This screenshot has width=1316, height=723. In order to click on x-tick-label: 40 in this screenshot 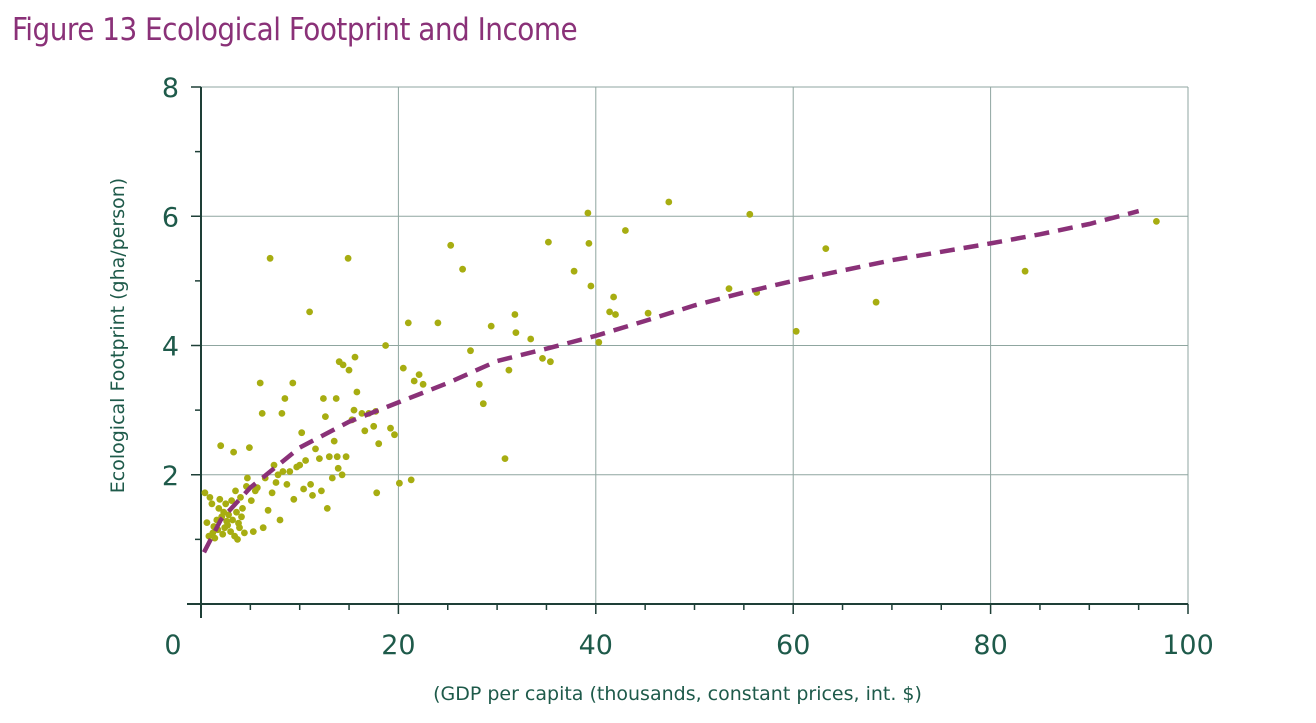, I will do `click(596, 645)`.